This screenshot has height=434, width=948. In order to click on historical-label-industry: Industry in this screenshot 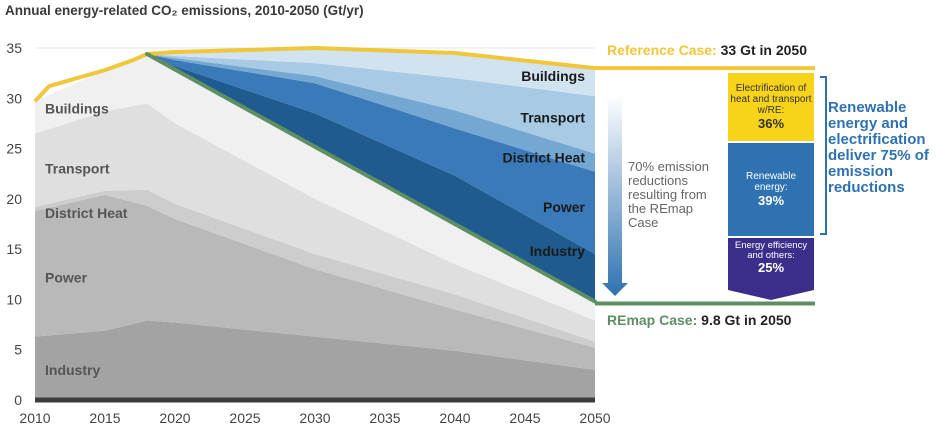, I will do `click(72, 370)`.